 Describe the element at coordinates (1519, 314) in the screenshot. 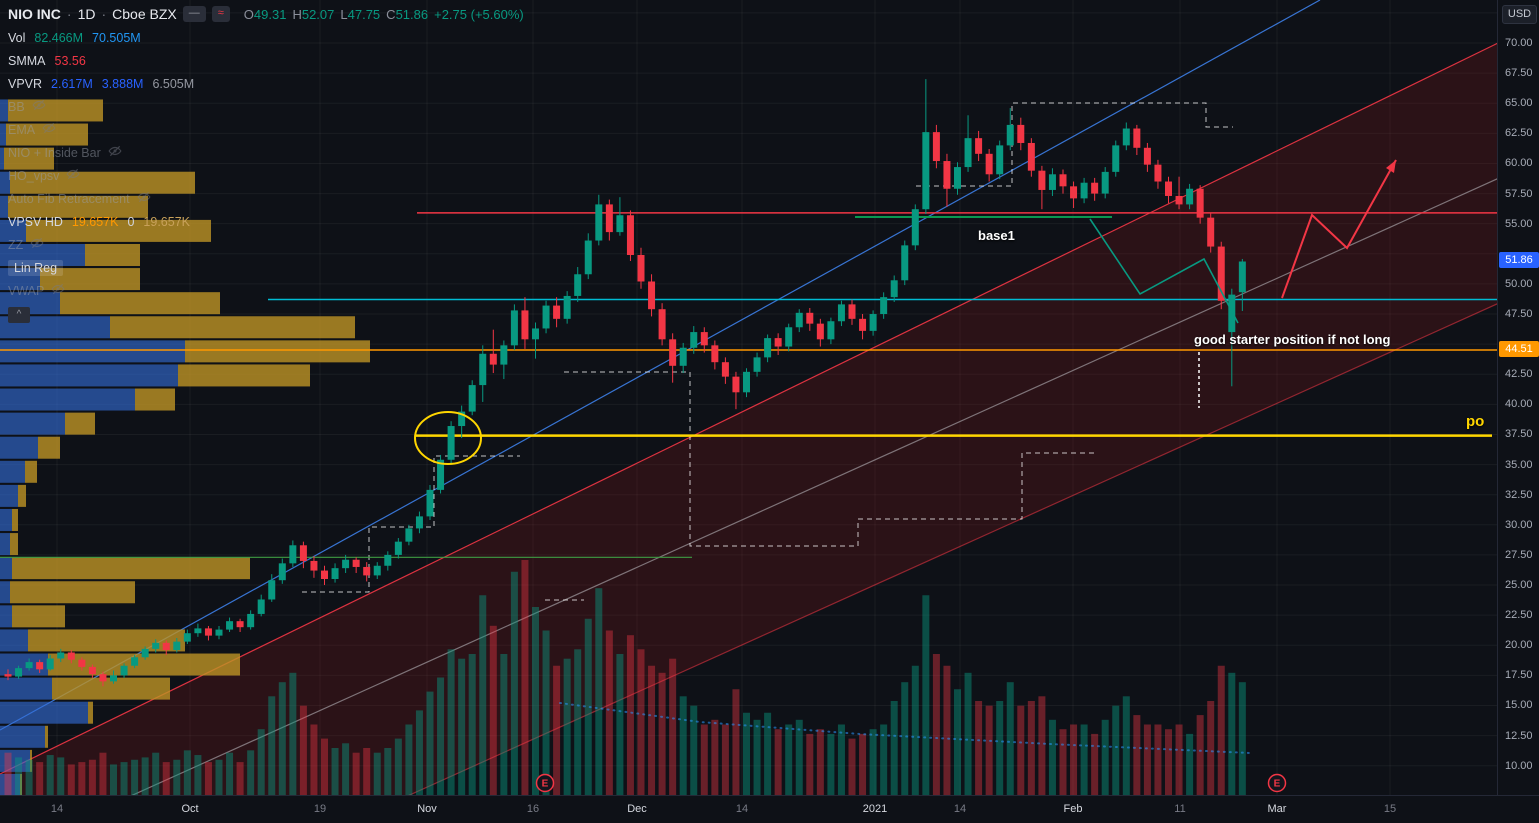

I see `price-axis-label: 47.50` at that location.